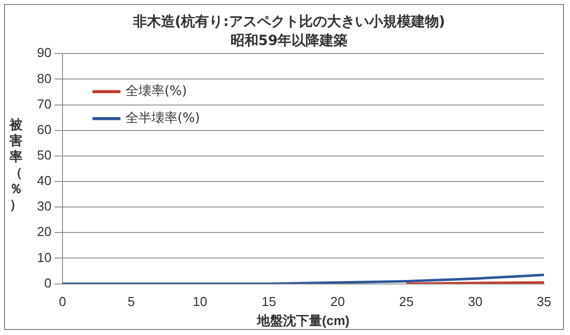 The width and height of the screenshot is (570, 335). I want to click on y-tick-label: 60, so click(44, 129).